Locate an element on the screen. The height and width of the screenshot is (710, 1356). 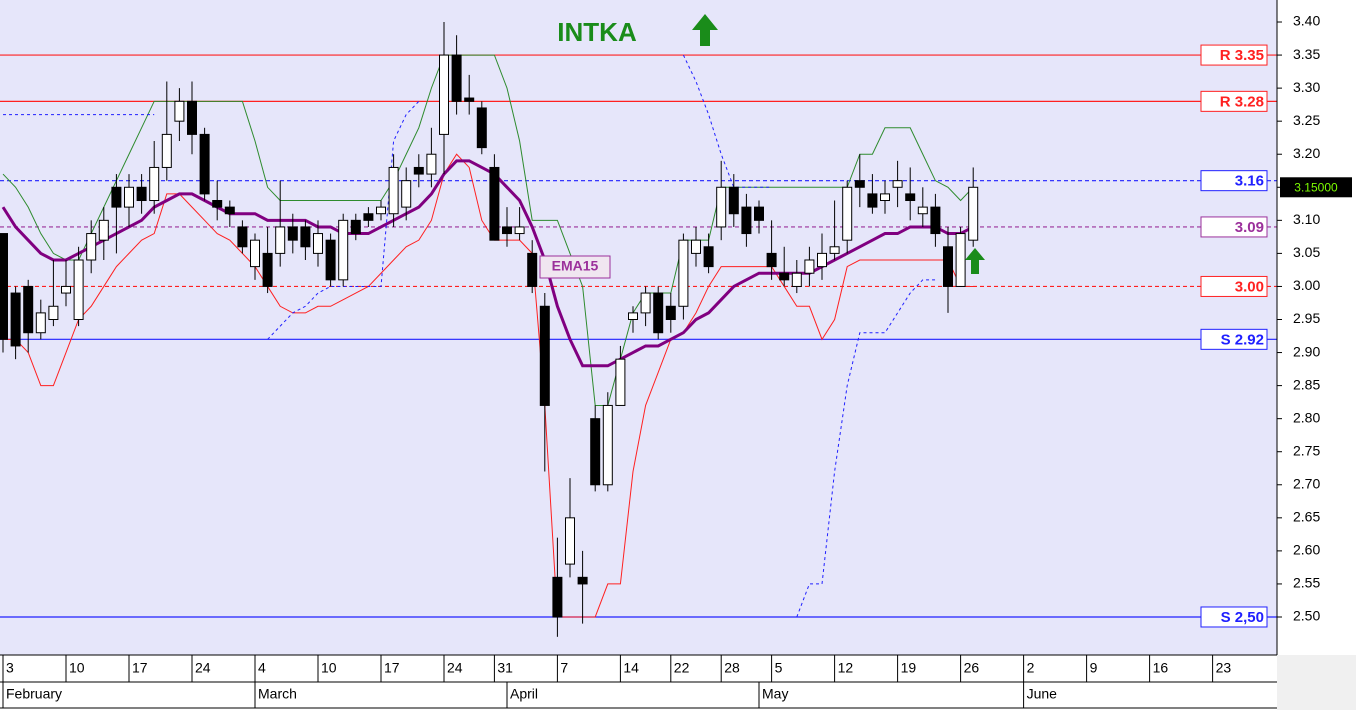
x-tick-label: 31 is located at coordinates (505, 668).